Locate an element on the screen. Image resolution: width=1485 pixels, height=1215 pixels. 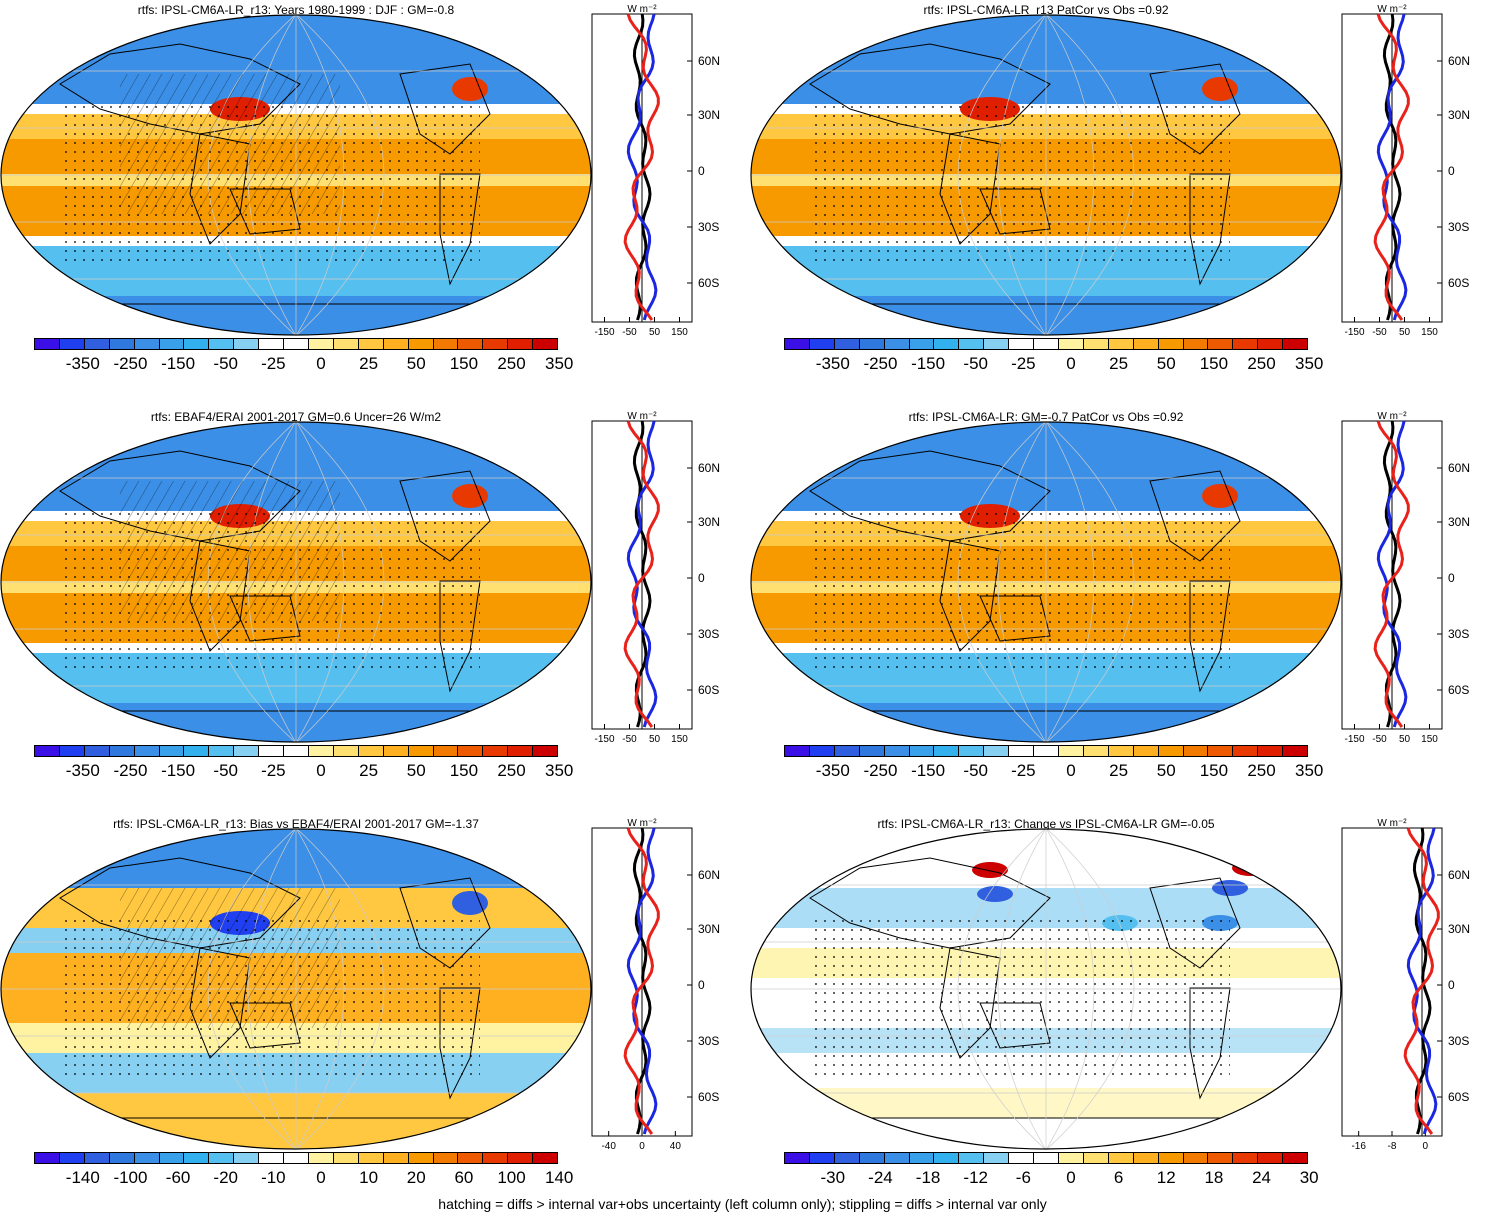
latitude-tick-label: 60N is located at coordinates (1459, 468).